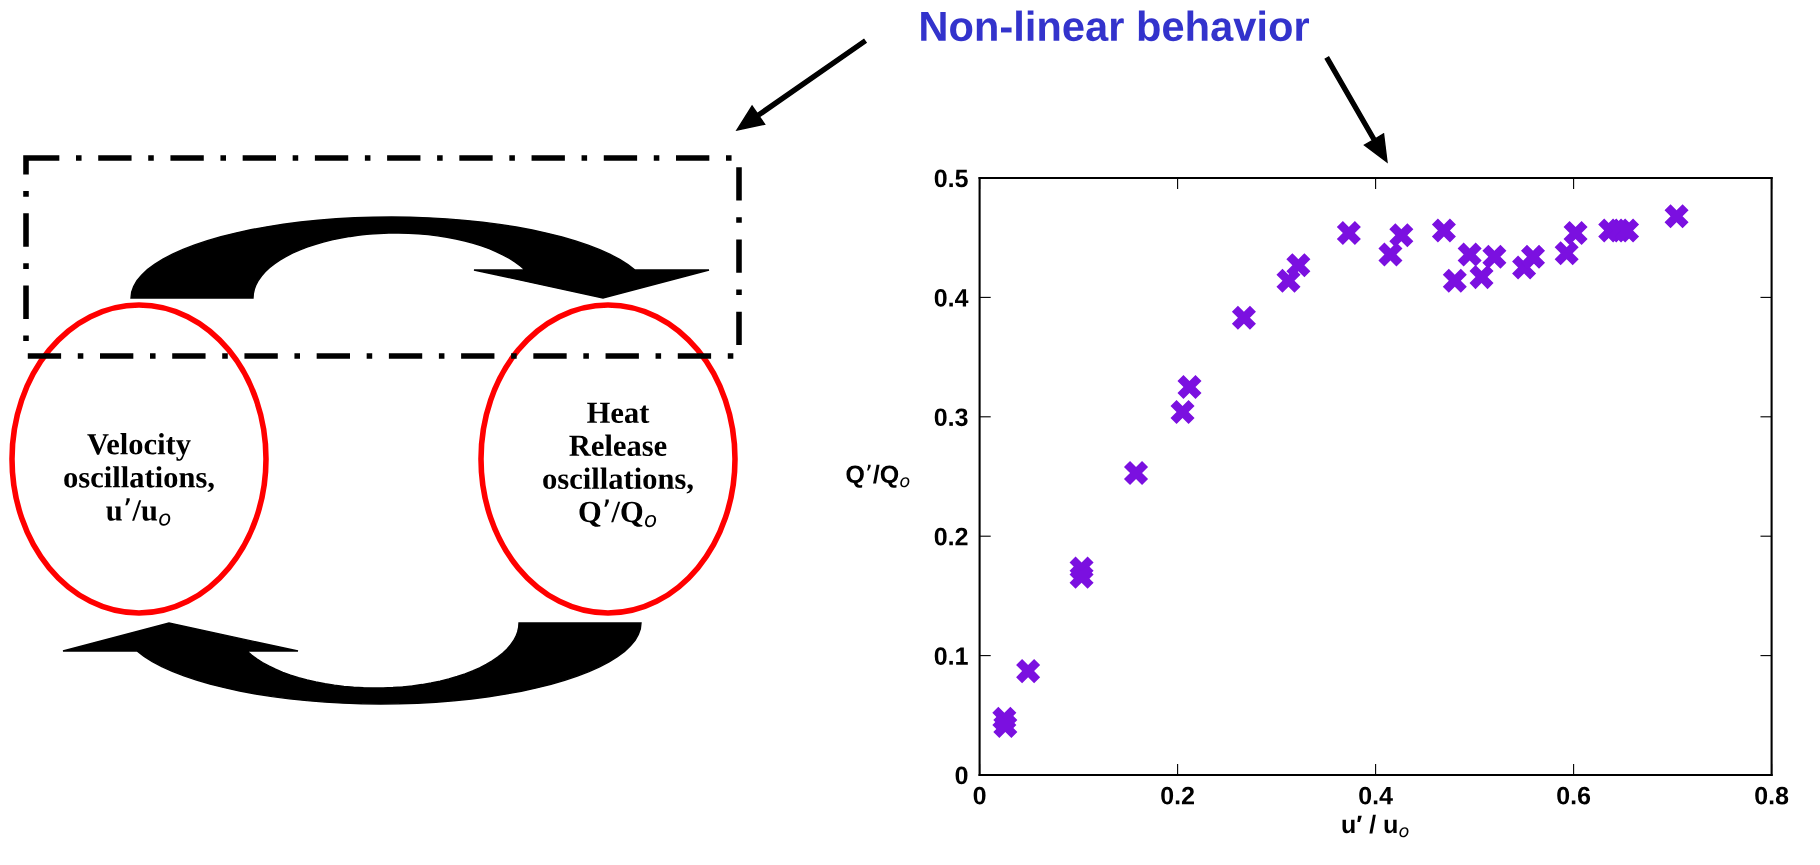  I want to click on text: Heat Release oscillations, Q’/Q$_{o}$, so click(618, 465).